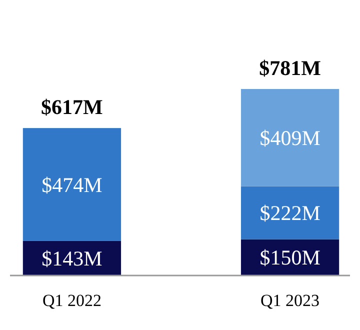 The image size is (360, 330). Describe the element at coordinates (290, 68) in the screenshot. I see `total-label: $781M` at that location.